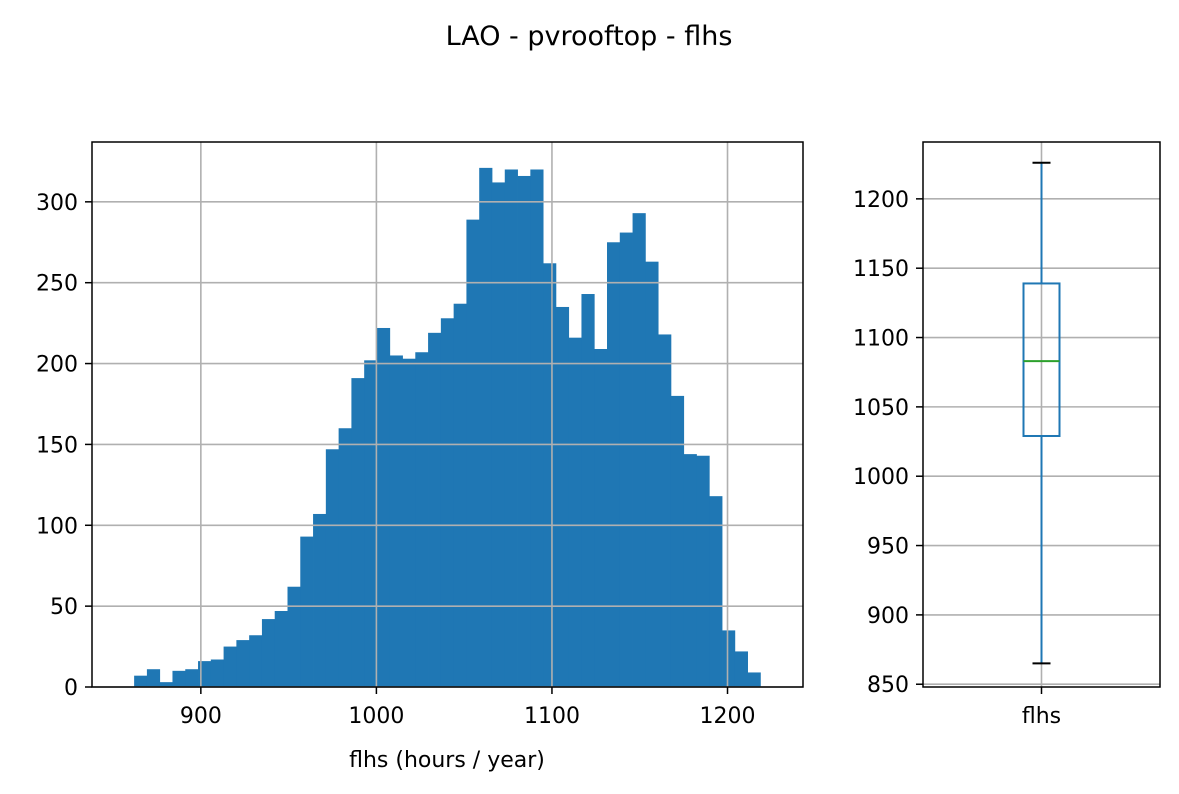 The image size is (1179, 794). I want to click on boxplot-x-ticks: flhs, so click(1041, 708).